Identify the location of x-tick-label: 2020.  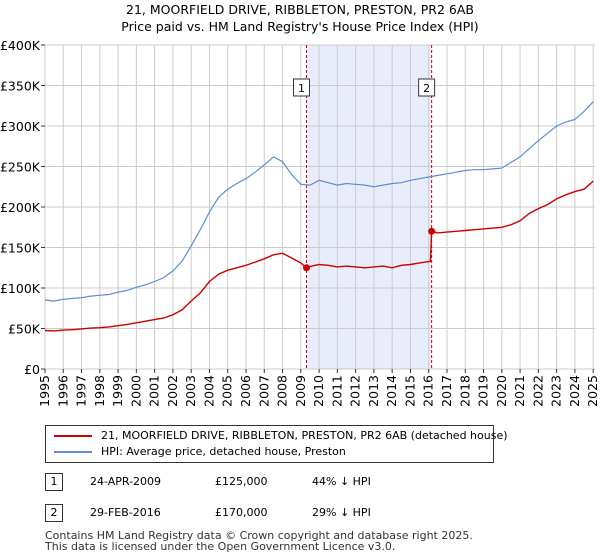
(501, 391).